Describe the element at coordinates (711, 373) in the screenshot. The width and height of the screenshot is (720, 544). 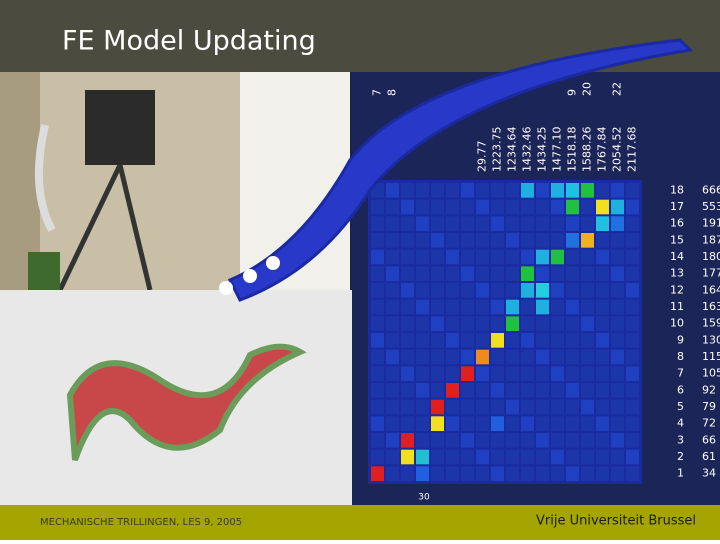
I see `row-value: 105` at that location.